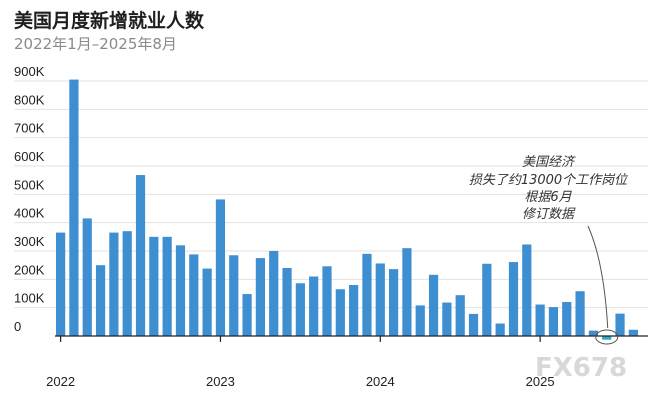 The height and width of the screenshot is (400, 662). What do you see at coordinates (581, 368) in the screenshot?
I see `watermark-text: FX678` at bounding box center [581, 368].